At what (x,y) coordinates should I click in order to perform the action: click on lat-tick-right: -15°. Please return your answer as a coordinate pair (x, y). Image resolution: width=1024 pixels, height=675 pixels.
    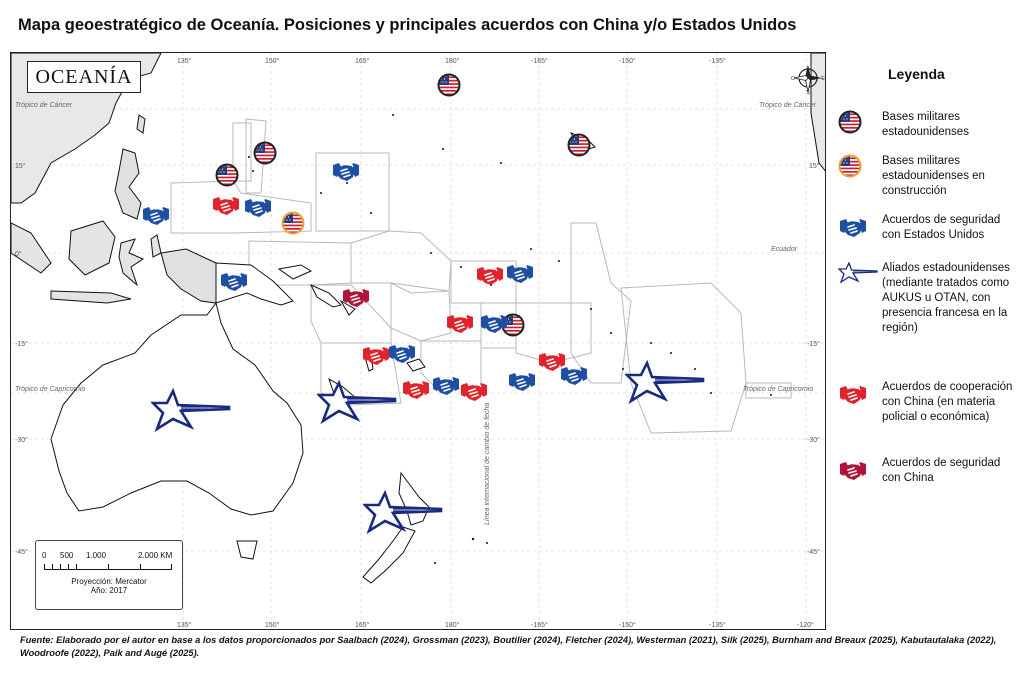
    Looking at the image, I should click on (813, 344).